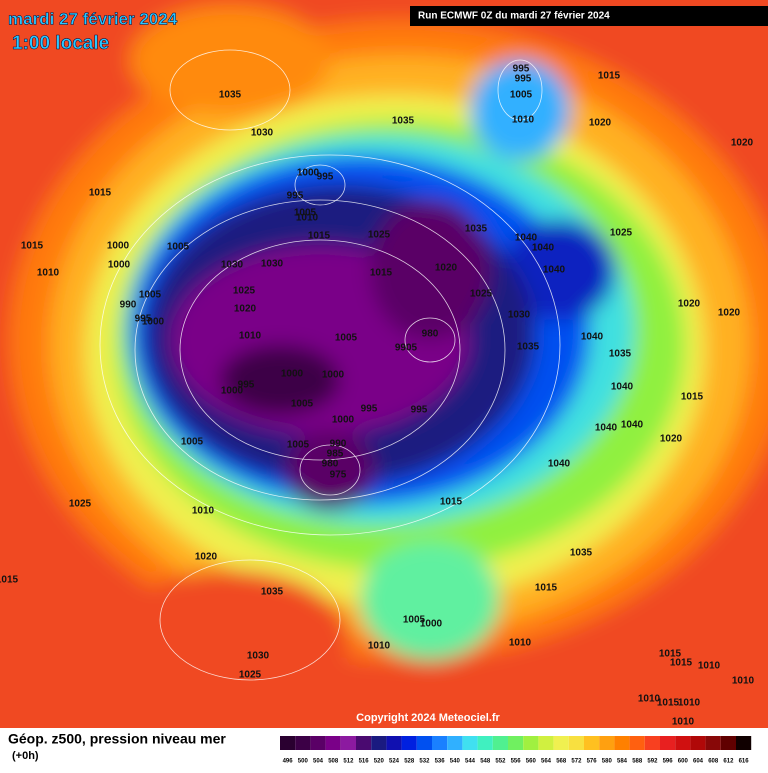 The width and height of the screenshot is (768, 773). What do you see at coordinates (338, 444) in the screenshot?
I see `pressure-label: 990` at bounding box center [338, 444].